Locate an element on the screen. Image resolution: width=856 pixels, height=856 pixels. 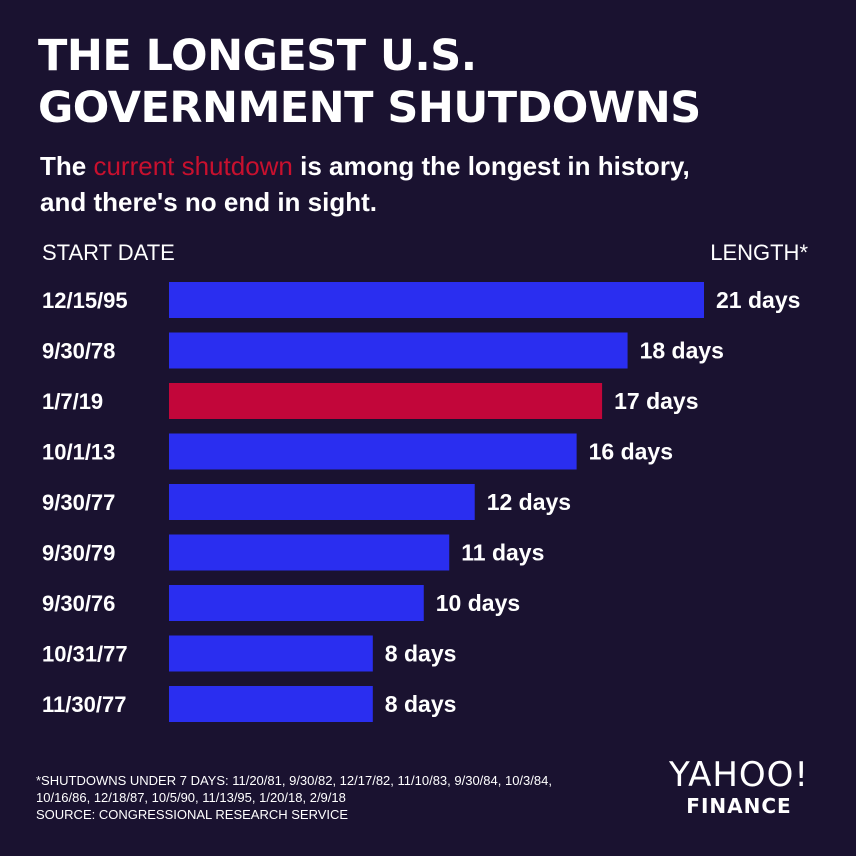
category-label: 11/30/77 is located at coordinates (84, 704).